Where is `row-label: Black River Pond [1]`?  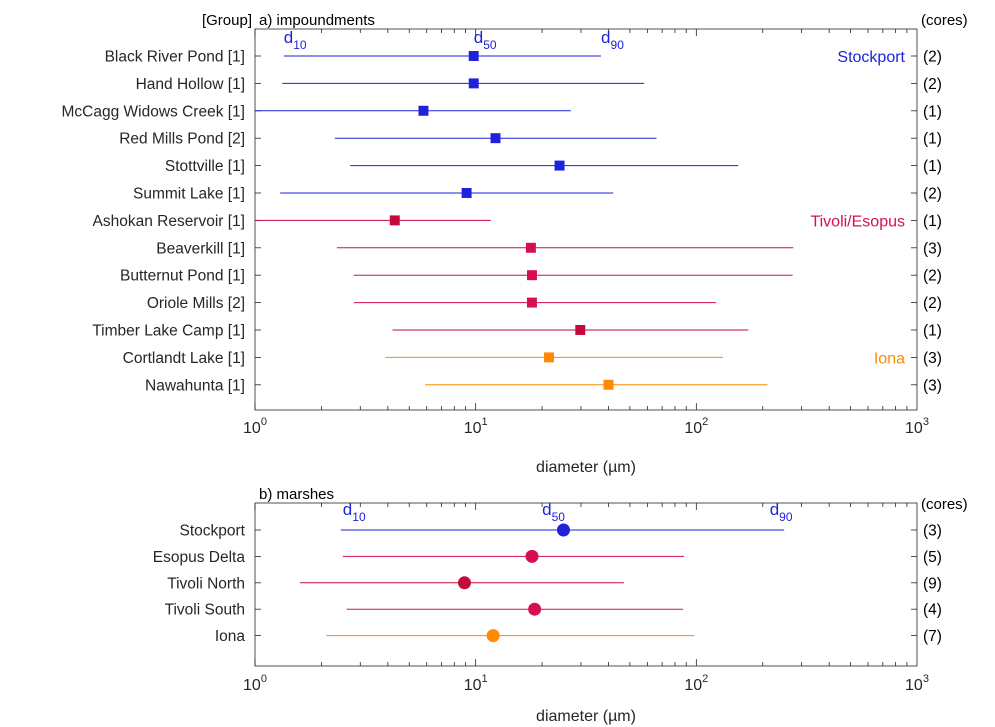 row-label: Black River Pond [1] is located at coordinates (175, 57).